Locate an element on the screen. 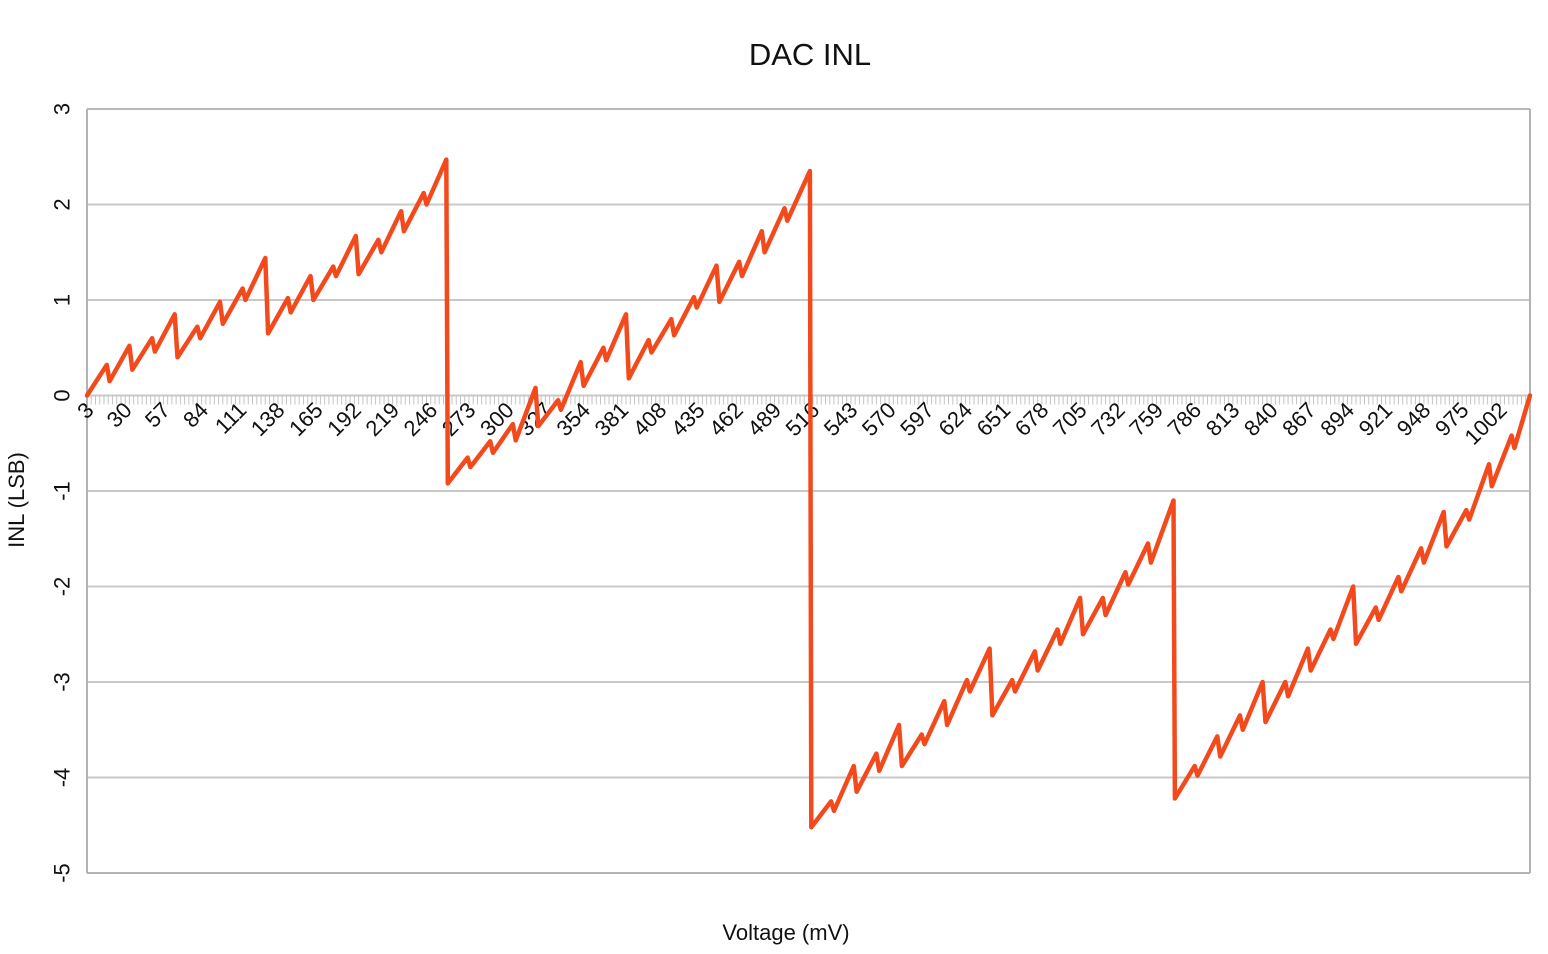 The width and height of the screenshot is (1548, 954). x-tick-label: 57 is located at coordinates (157, 414).